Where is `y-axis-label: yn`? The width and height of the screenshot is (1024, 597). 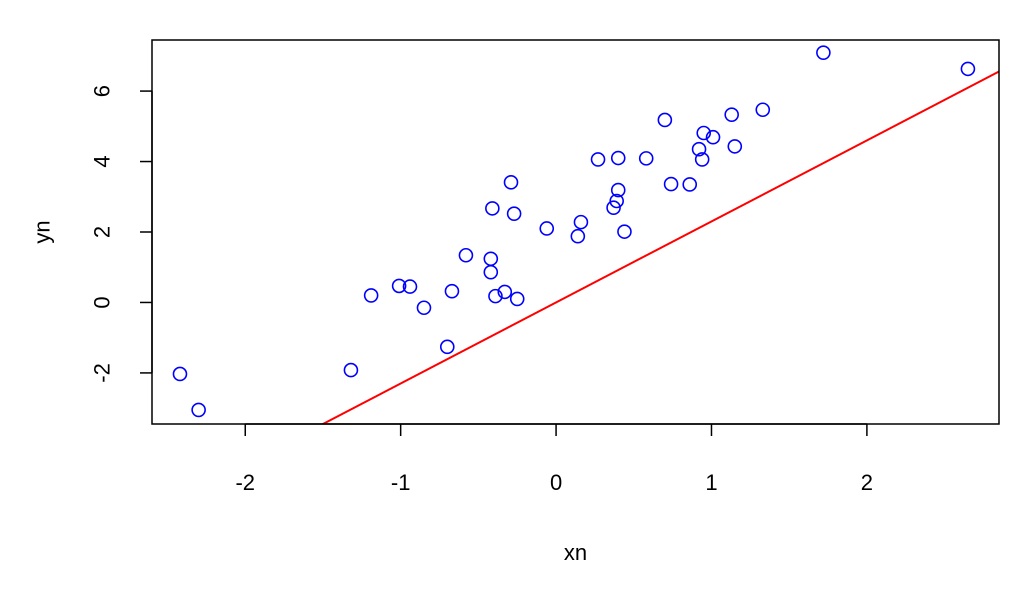 y-axis-label: yn is located at coordinates (42, 231).